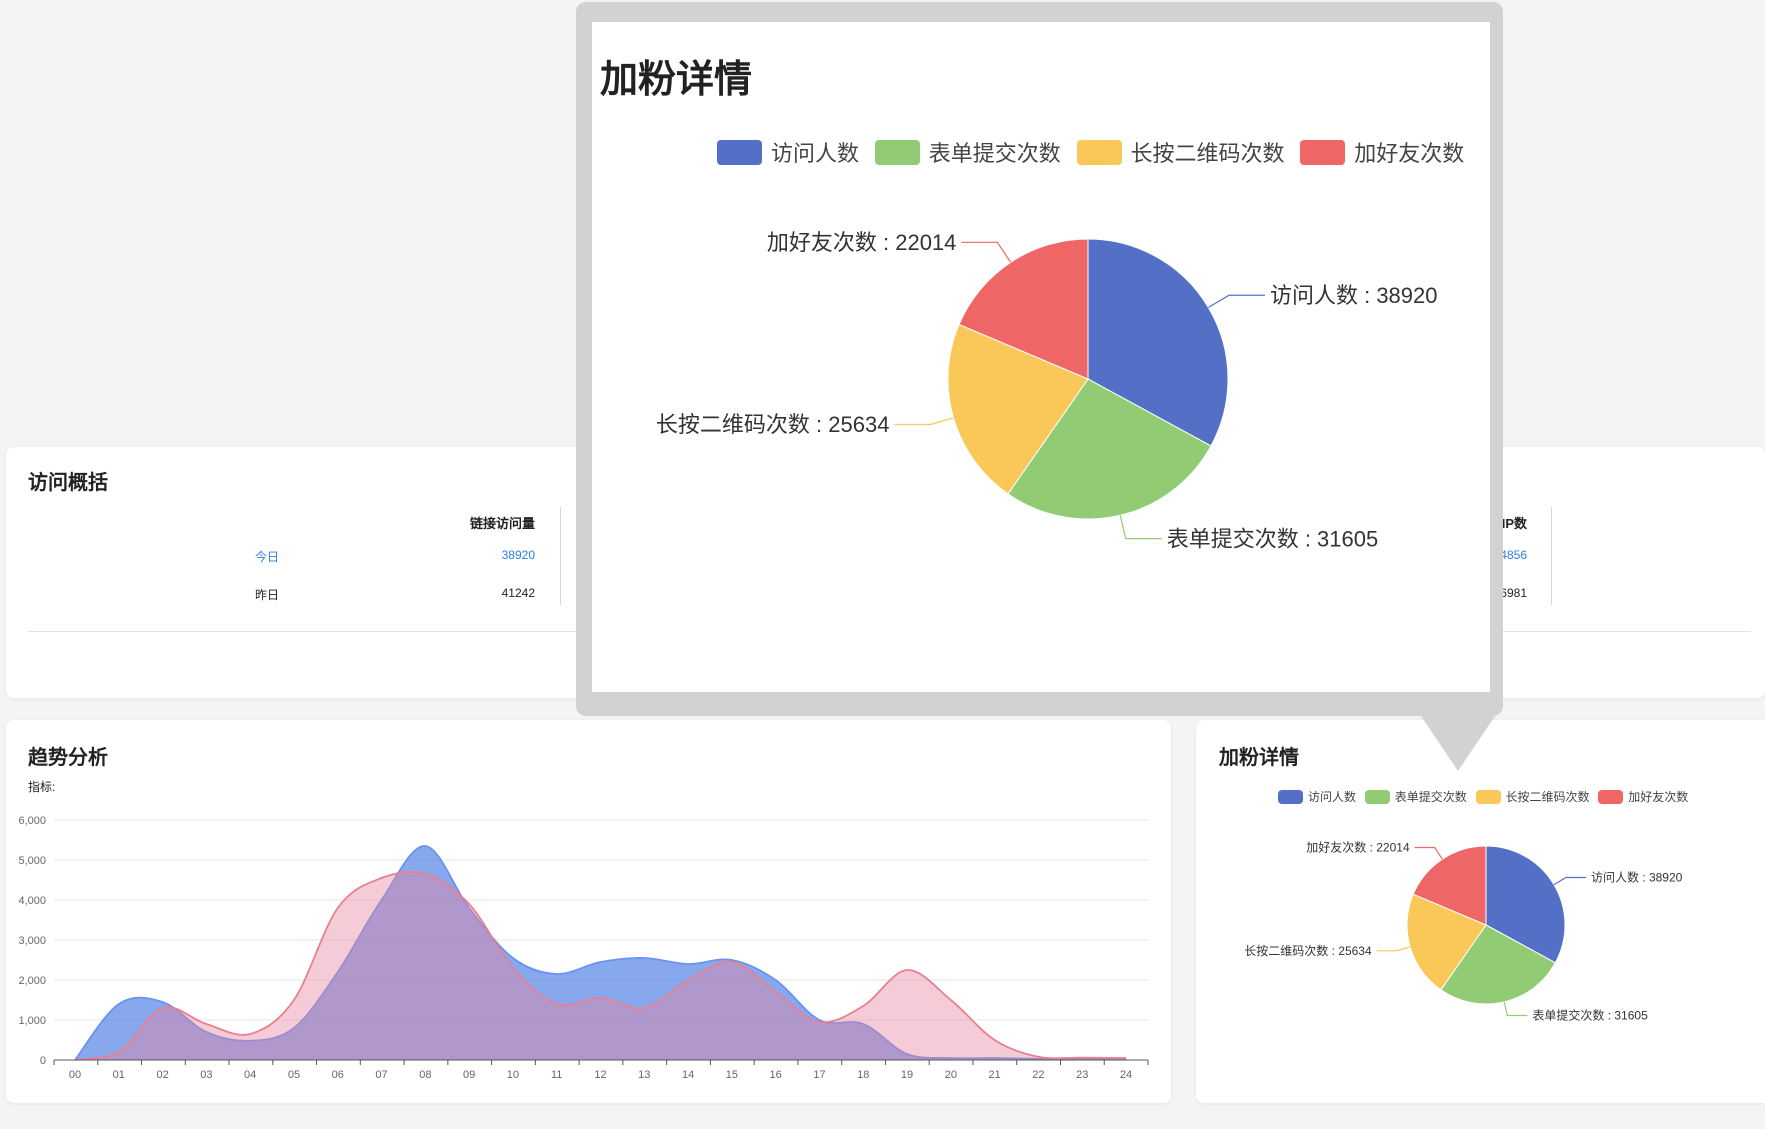  I want to click on x-tick-label: 15, so click(732, 1075).